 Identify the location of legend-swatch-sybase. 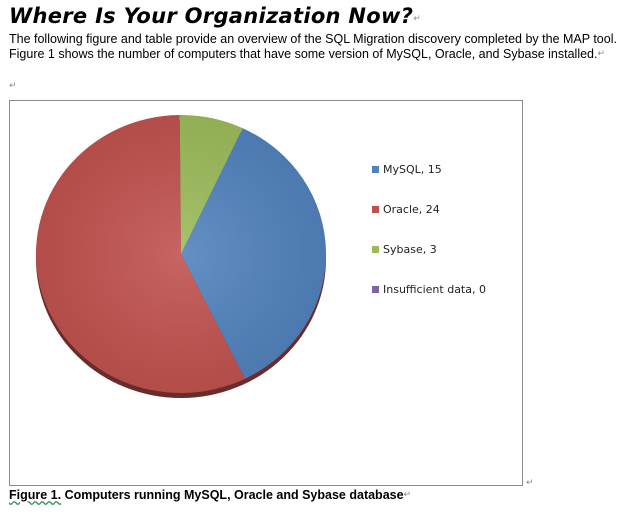
(375, 249).